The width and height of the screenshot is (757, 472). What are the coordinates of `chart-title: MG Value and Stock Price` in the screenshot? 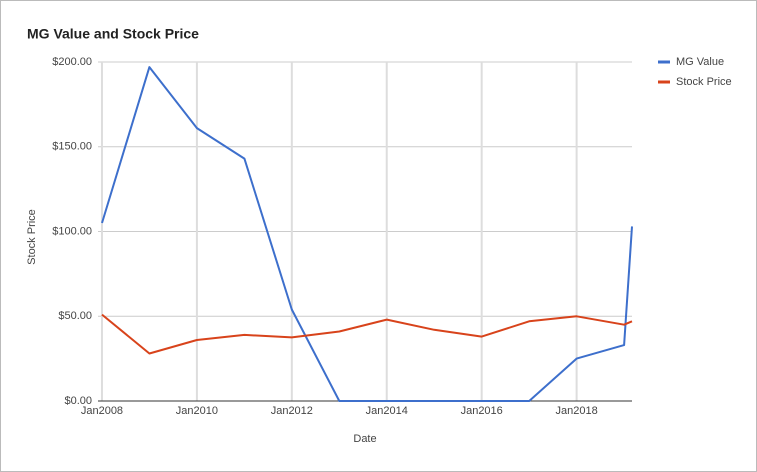 It's located at (113, 34).